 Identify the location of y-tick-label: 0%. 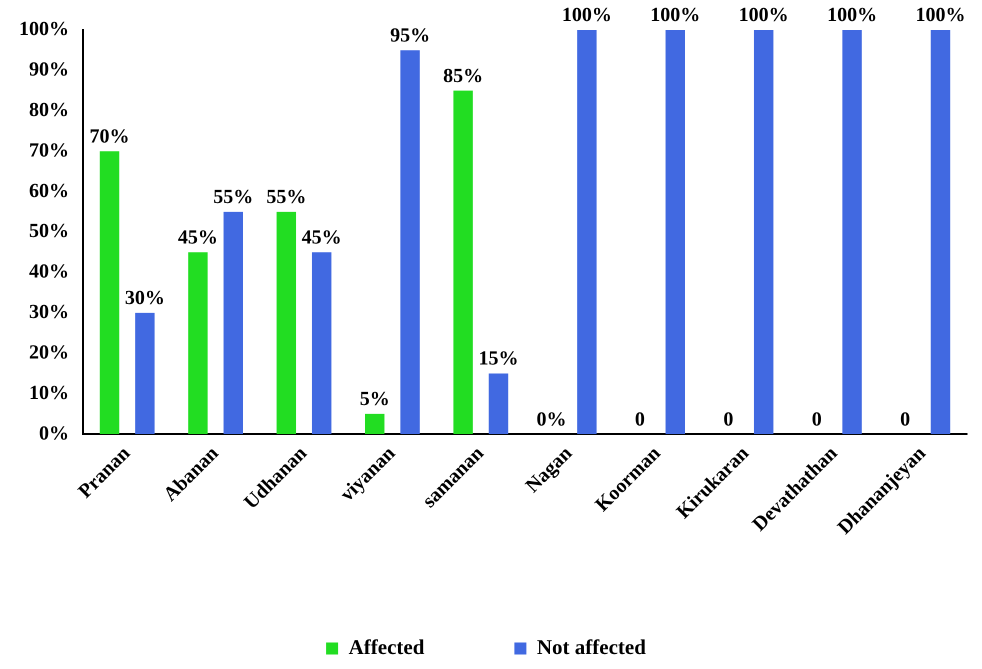
(54, 433).